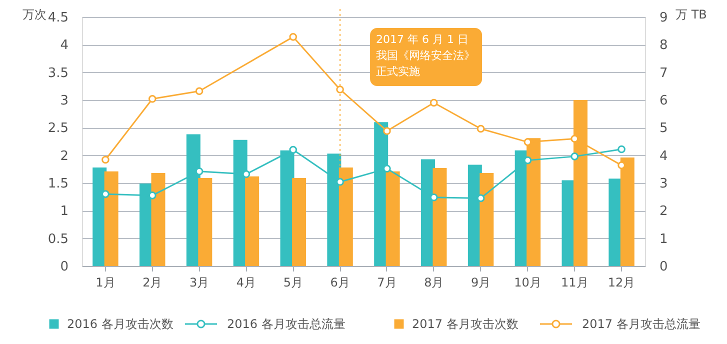  I want to click on y-tick-label: 1.5, so click(58, 184).